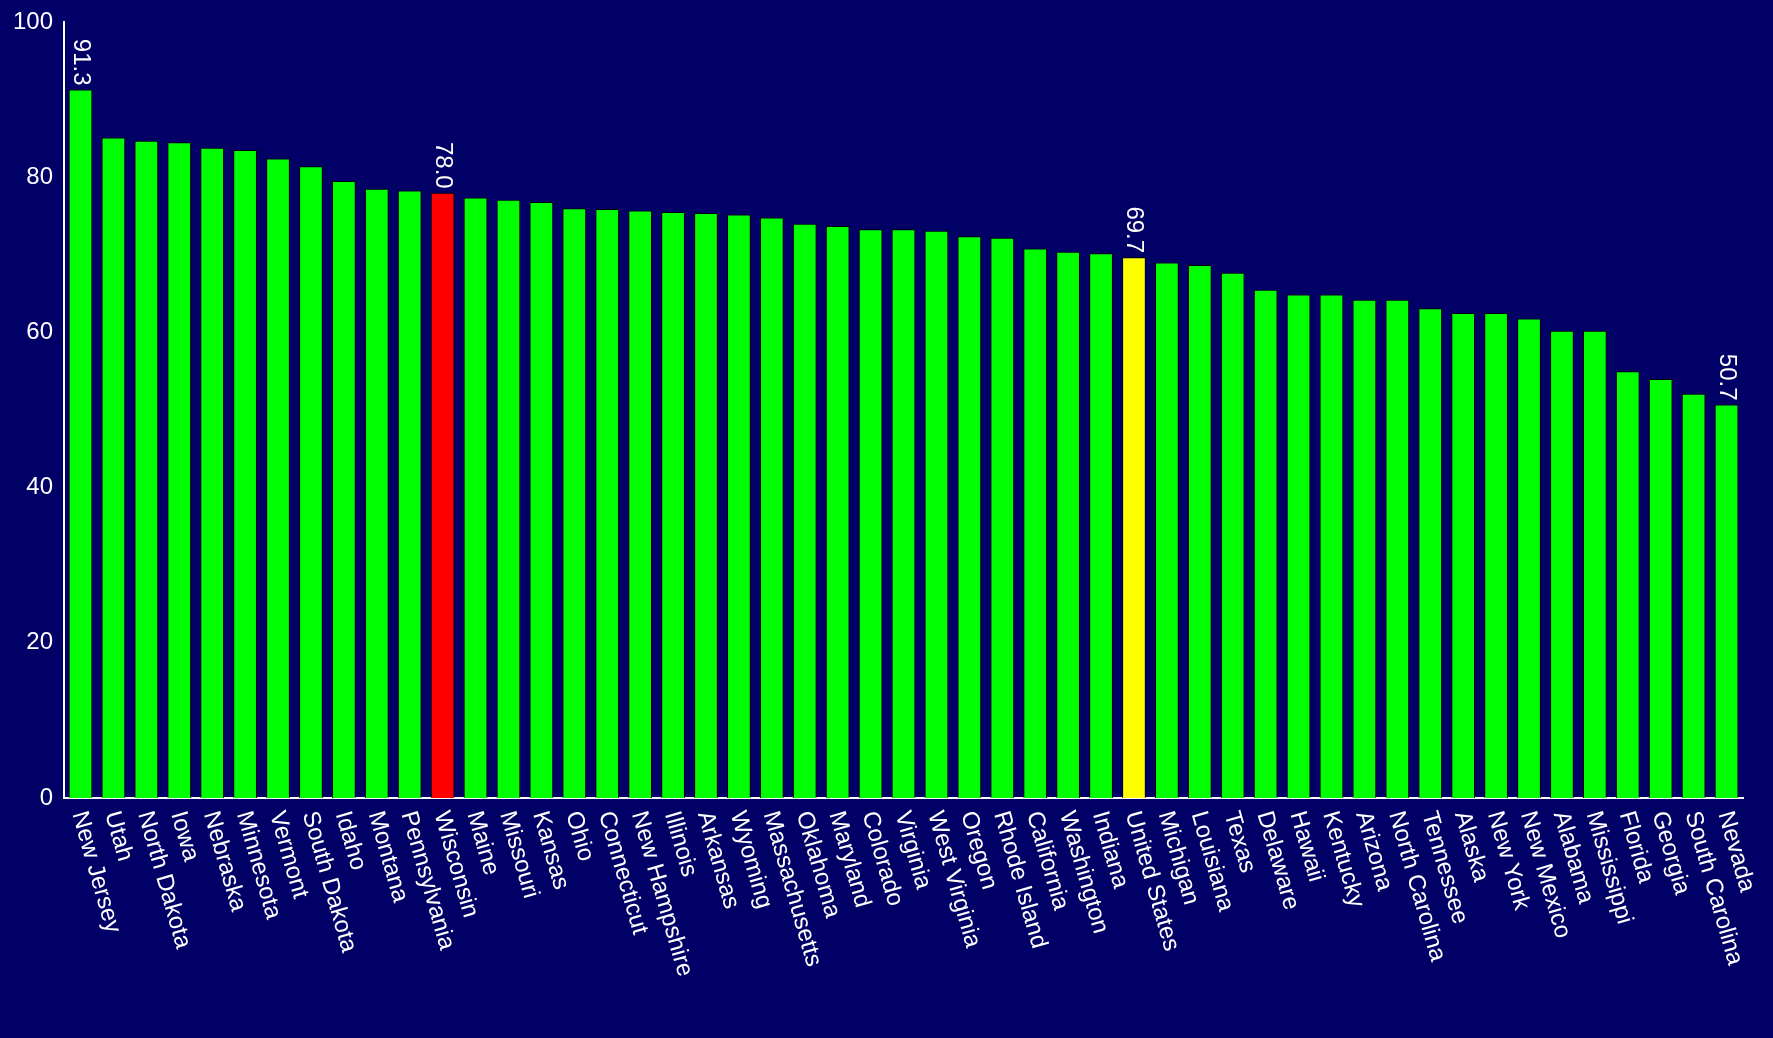 The height and width of the screenshot is (1038, 1773). Describe the element at coordinates (33, 20) in the screenshot. I see `y-tick-label: 100` at that location.